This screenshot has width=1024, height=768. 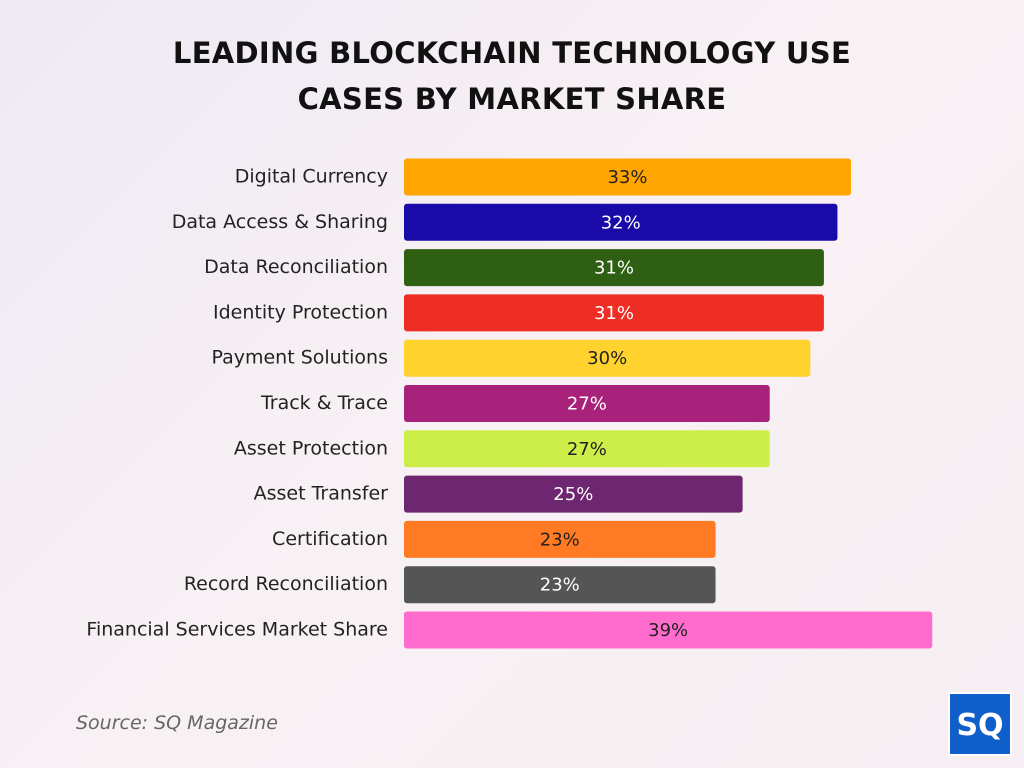 I want to click on value-label: 25%, so click(x=573, y=494).